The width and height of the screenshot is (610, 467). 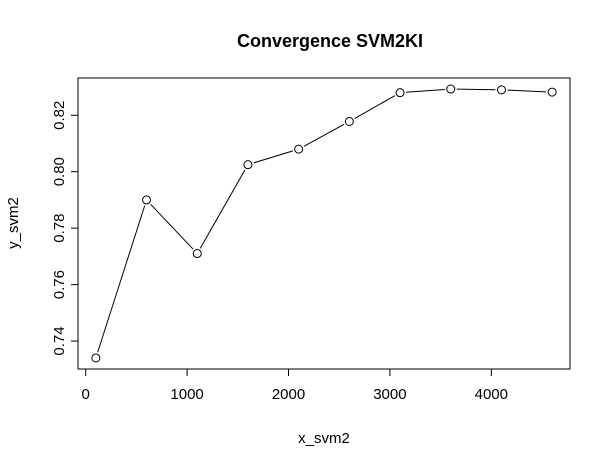 I want to click on y-axis: 0.74 0.76 0.78 0.80 0.82, so click(x=65, y=228).